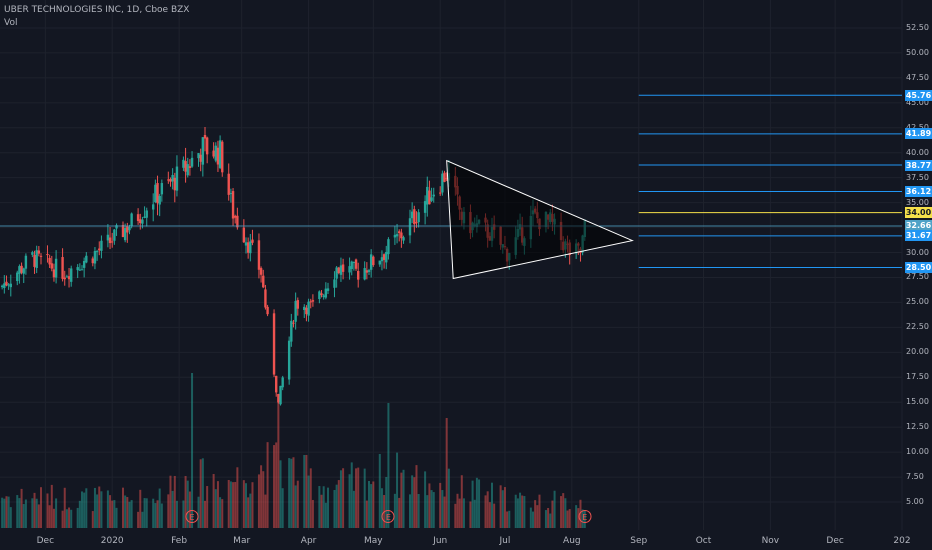  What do you see at coordinates (45, 541) in the screenshot?
I see `time-axis-label: Dec` at bounding box center [45, 541].